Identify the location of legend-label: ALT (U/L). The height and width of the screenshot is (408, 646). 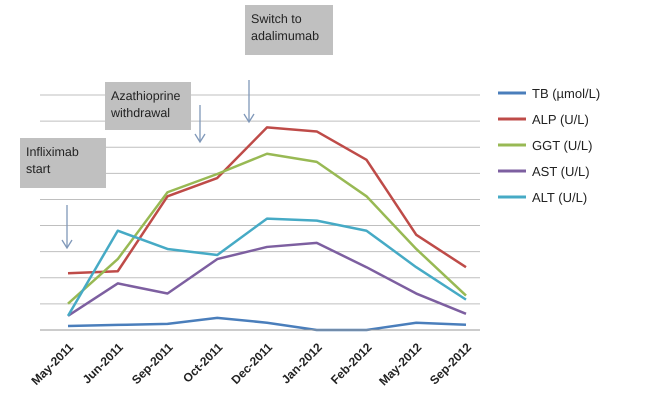
(560, 197).